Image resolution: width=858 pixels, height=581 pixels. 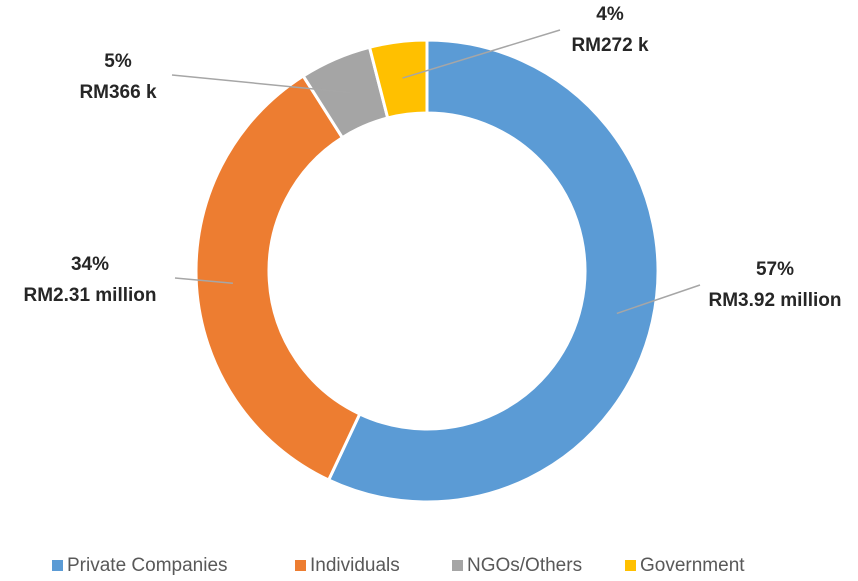 I want to click on amount-label: RM3.92 million, so click(x=774, y=300).